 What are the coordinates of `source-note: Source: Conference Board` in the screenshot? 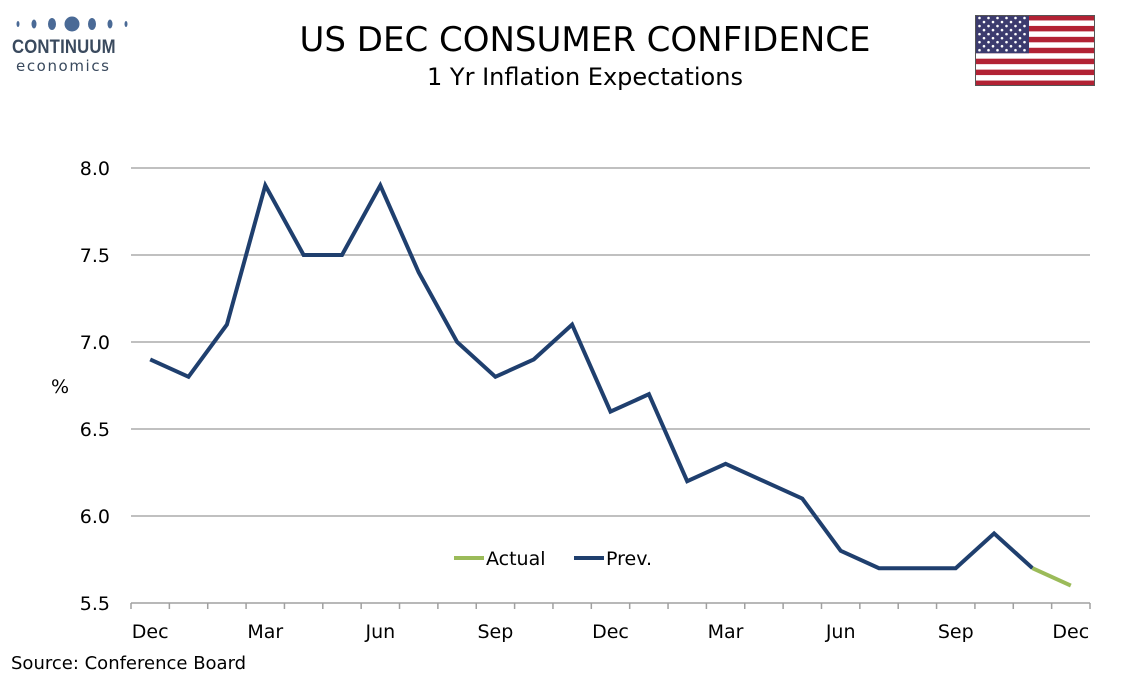 It's located at (129, 663).